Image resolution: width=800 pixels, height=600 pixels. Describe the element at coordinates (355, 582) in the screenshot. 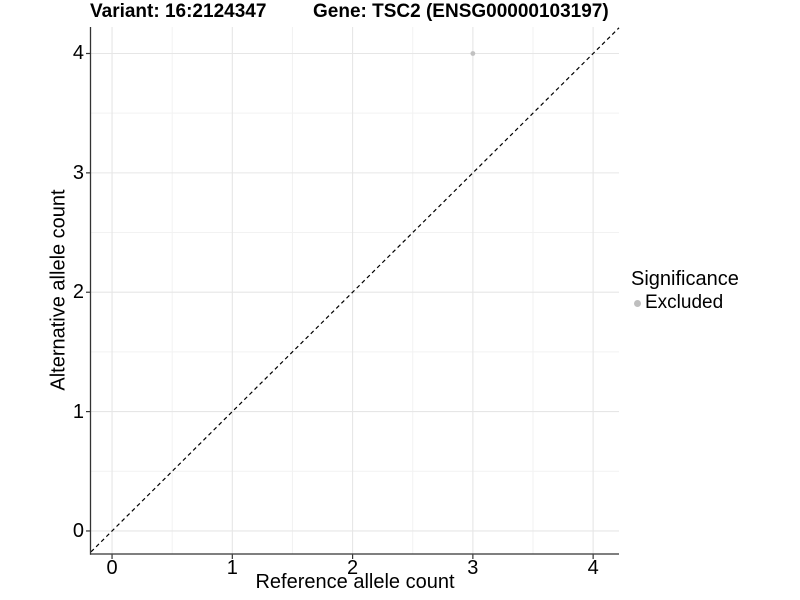

I see `x-axis-title: Reference allele count` at that location.